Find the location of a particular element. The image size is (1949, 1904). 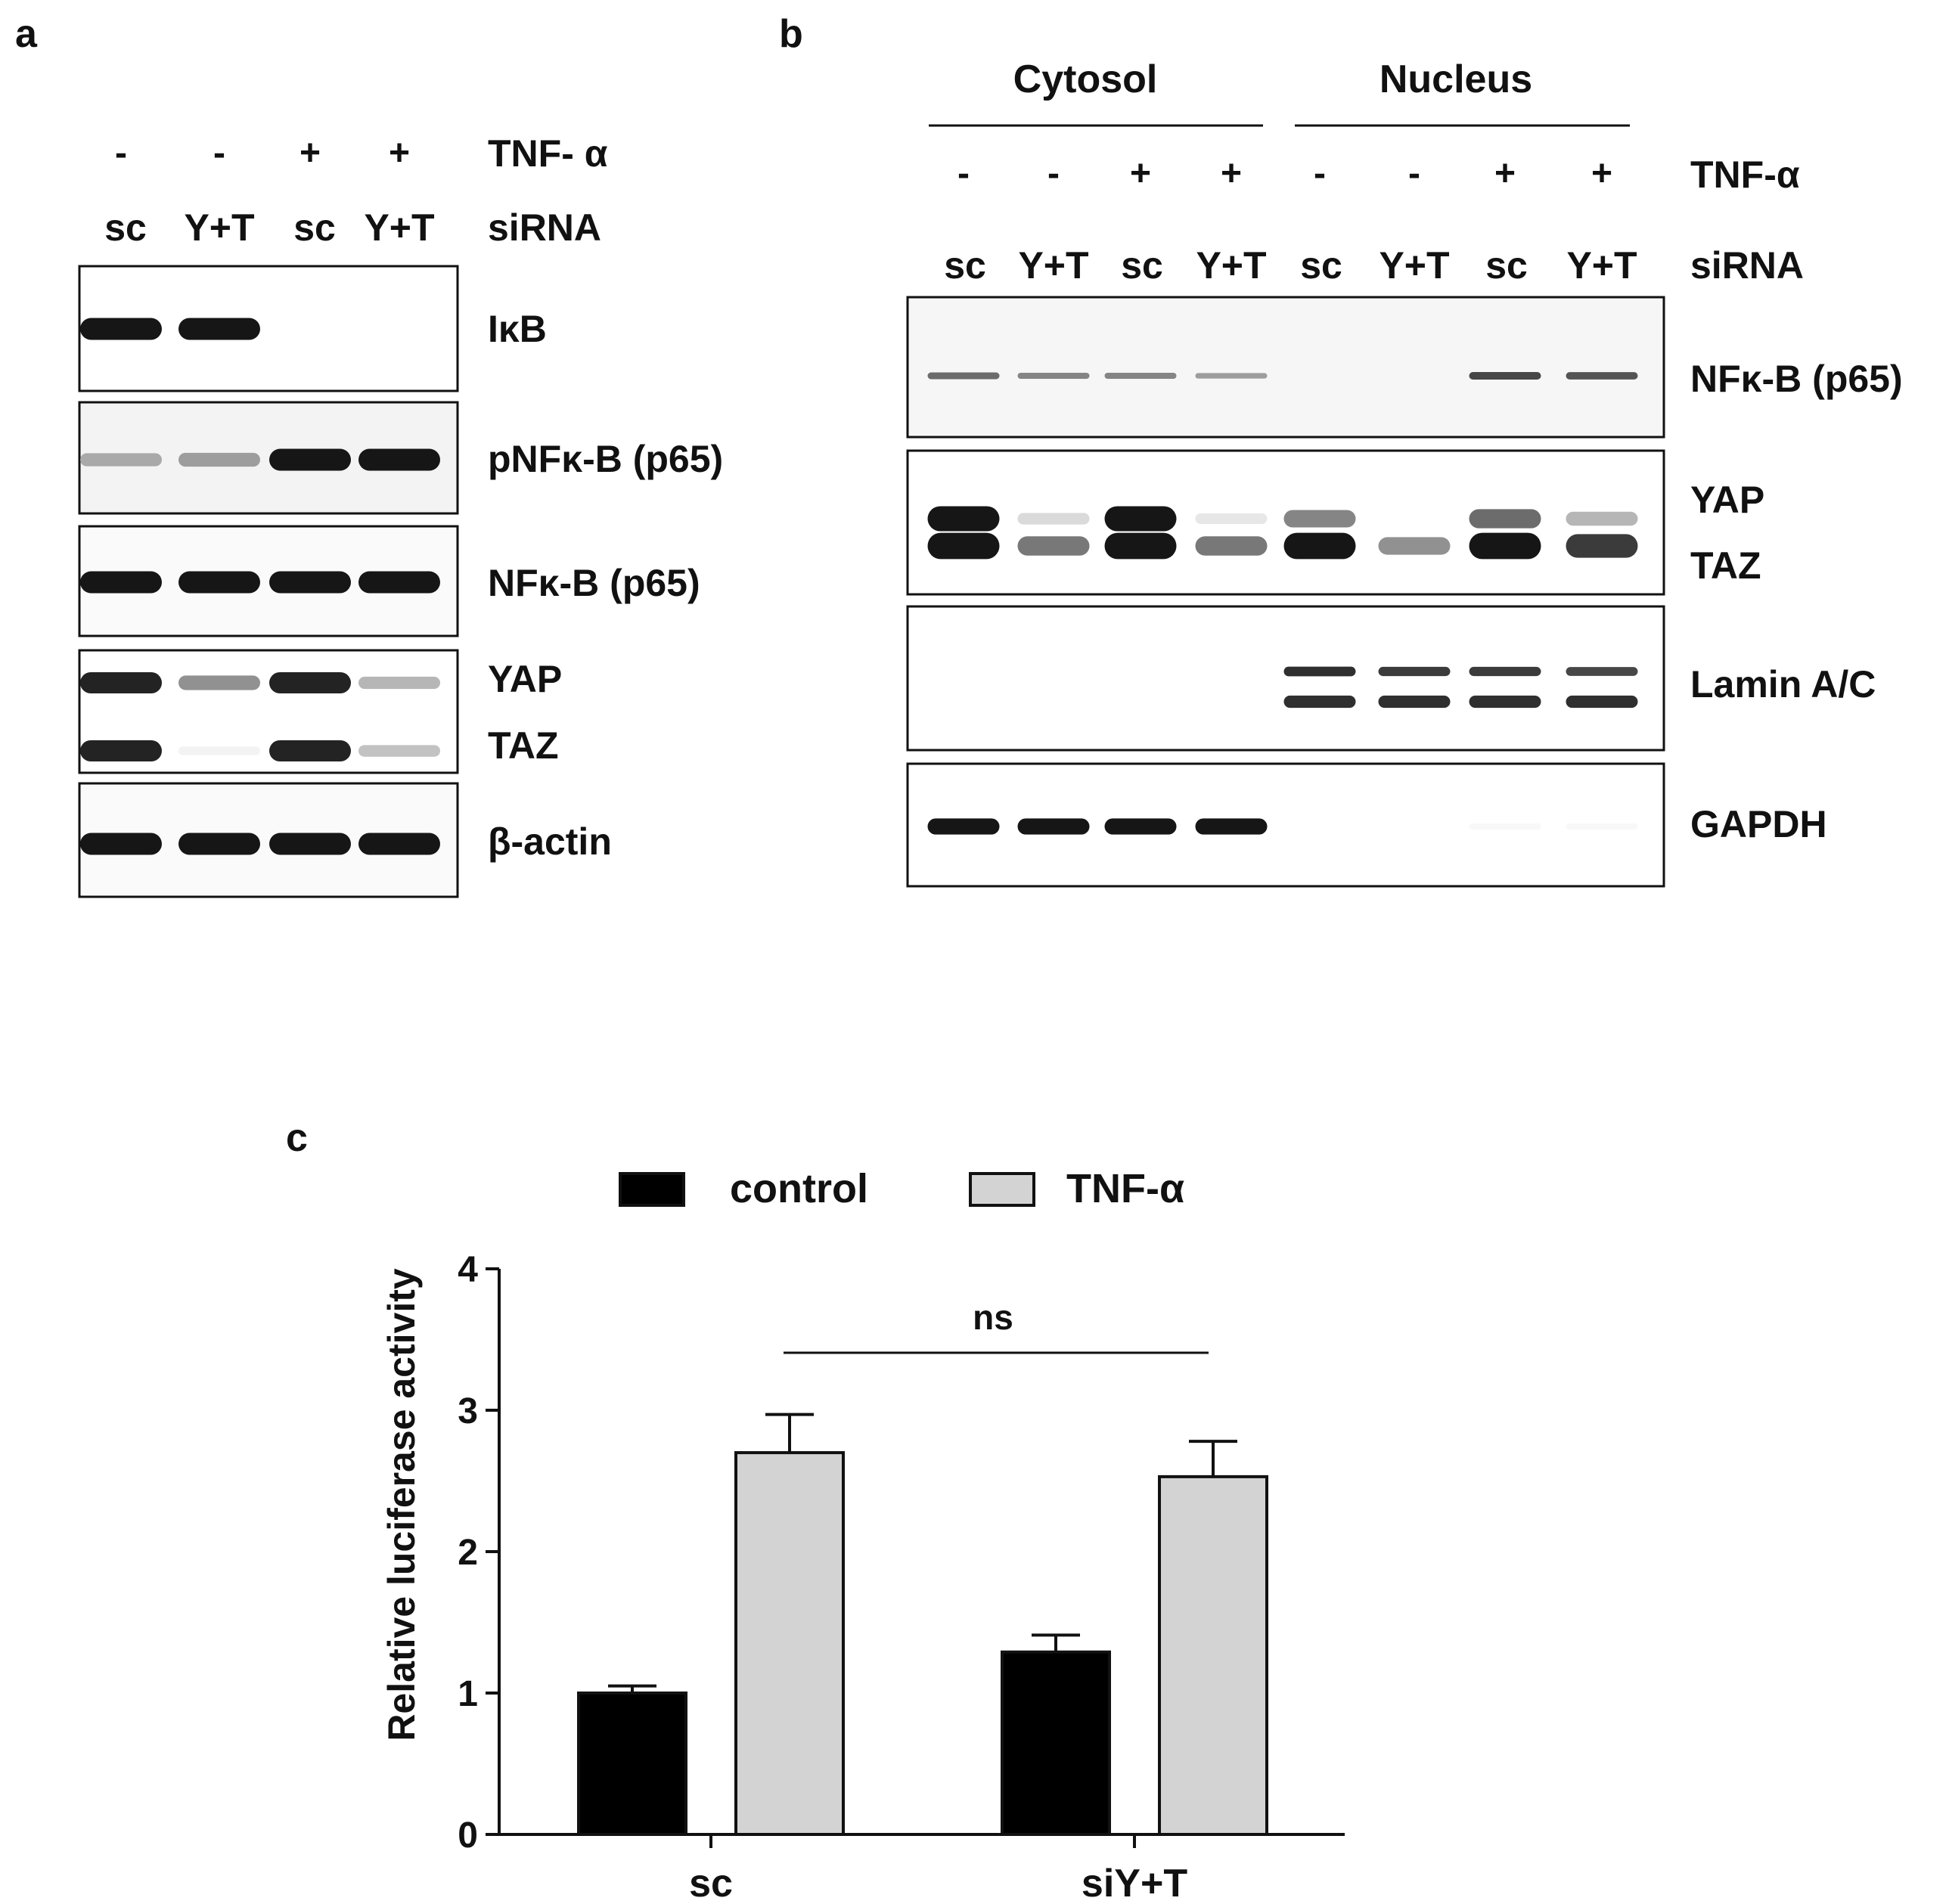

blot-b-yap-label: YAP is located at coordinates (1727, 500).